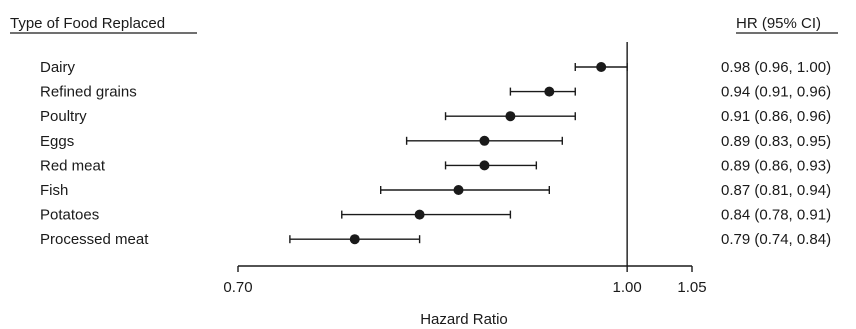 The height and width of the screenshot is (329, 856). Describe the element at coordinates (776, 67) in the screenshot. I see `hr-ci-value: 0.98 (0.96, 1.00)` at that location.